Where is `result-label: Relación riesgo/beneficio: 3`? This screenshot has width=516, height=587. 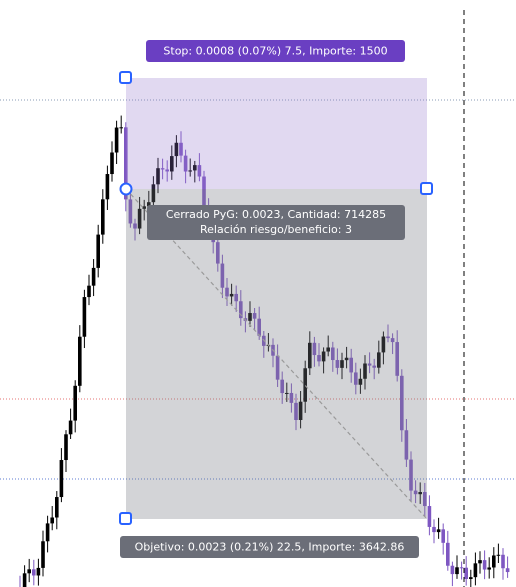
result-label: Relación riesgo/beneficio: 3 is located at coordinates (276, 229).